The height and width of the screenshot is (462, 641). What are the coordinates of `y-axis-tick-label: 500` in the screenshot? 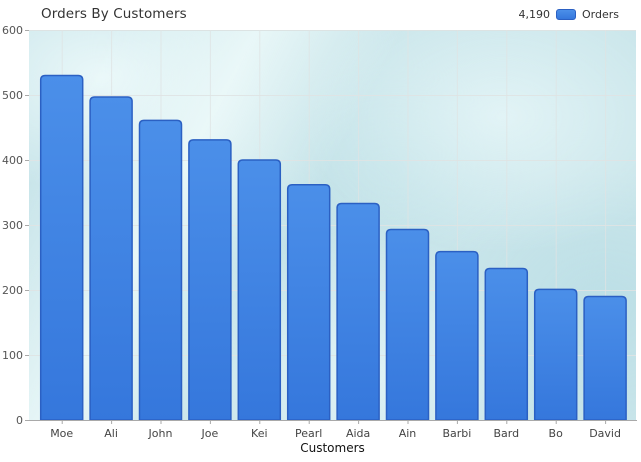 It's located at (12, 95).